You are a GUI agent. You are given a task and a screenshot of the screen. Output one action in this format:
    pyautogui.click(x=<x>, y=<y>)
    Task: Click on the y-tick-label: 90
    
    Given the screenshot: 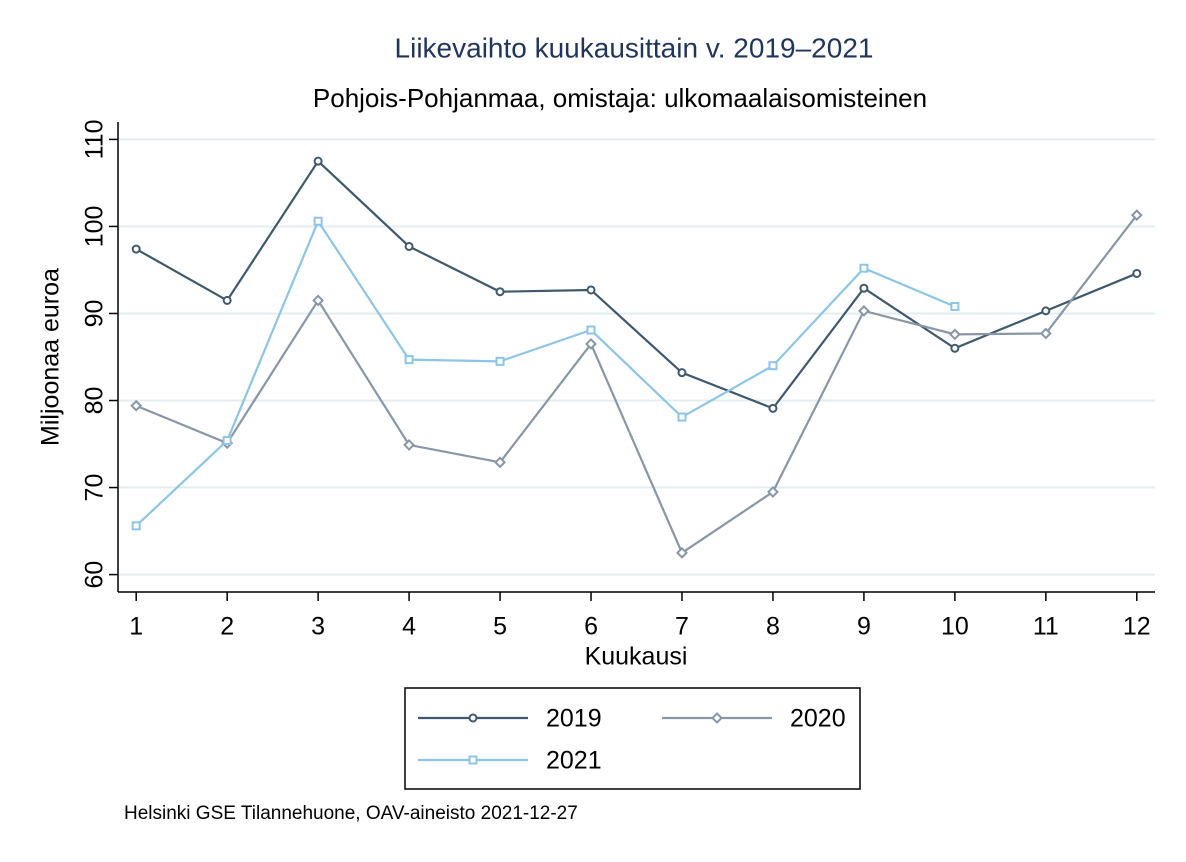 What is the action you would take?
    pyautogui.click(x=95, y=314)
    